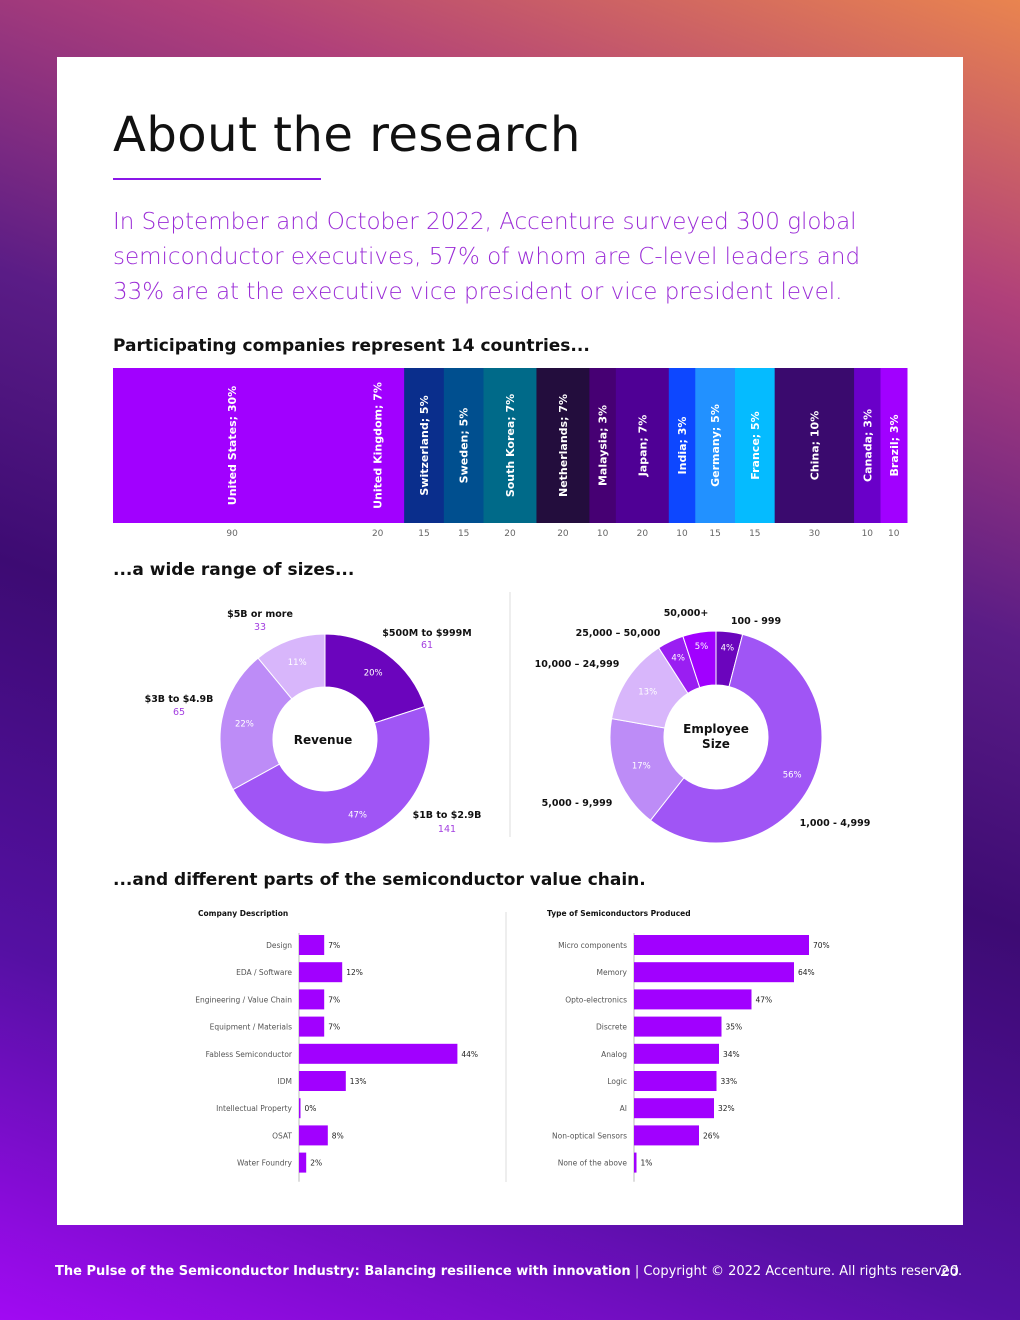  I want to click on revenue-slice-pct: 11%, so click(297, 663).